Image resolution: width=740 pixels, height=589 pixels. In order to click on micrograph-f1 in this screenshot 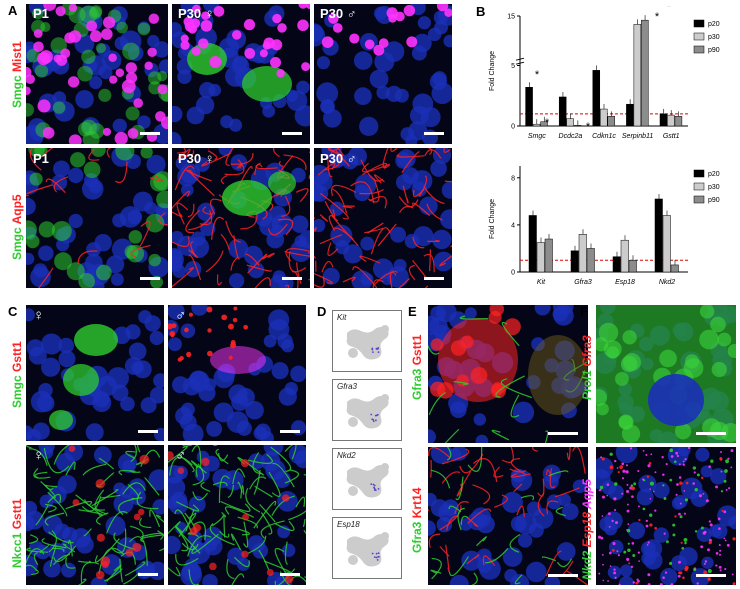, I will do `click(666, 374)`.